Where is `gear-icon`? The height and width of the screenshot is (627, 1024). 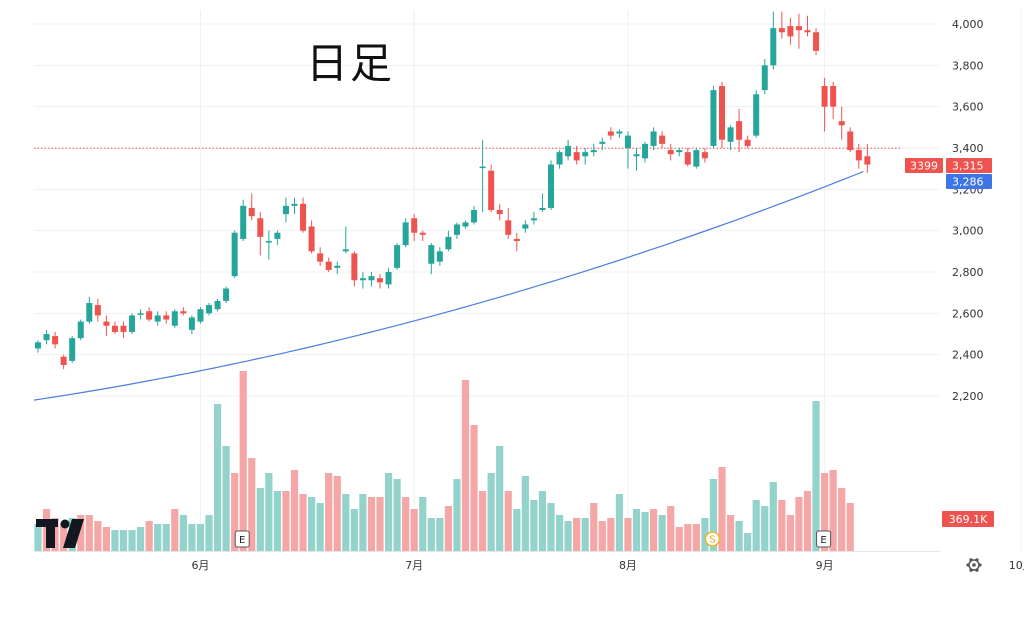 gear-icon is located at coordinates (974, 565).